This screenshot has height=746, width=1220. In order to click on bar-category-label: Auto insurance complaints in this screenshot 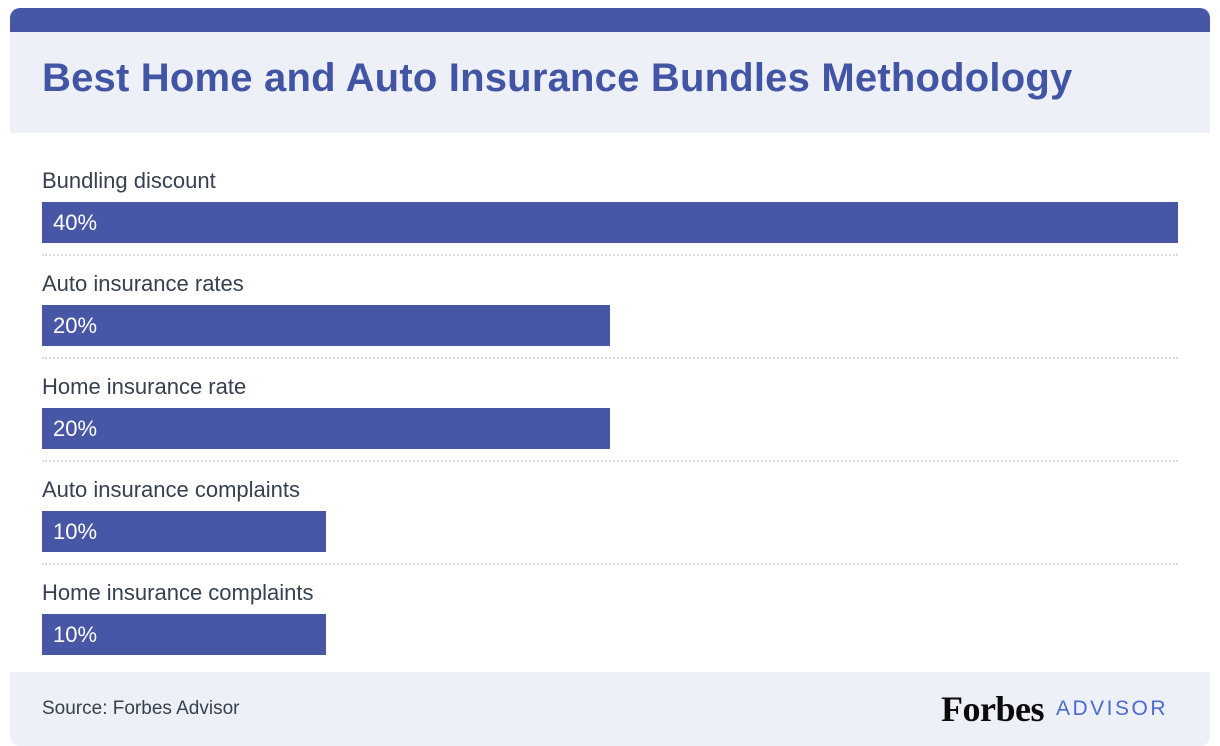, I will do `click(171, 489)`.